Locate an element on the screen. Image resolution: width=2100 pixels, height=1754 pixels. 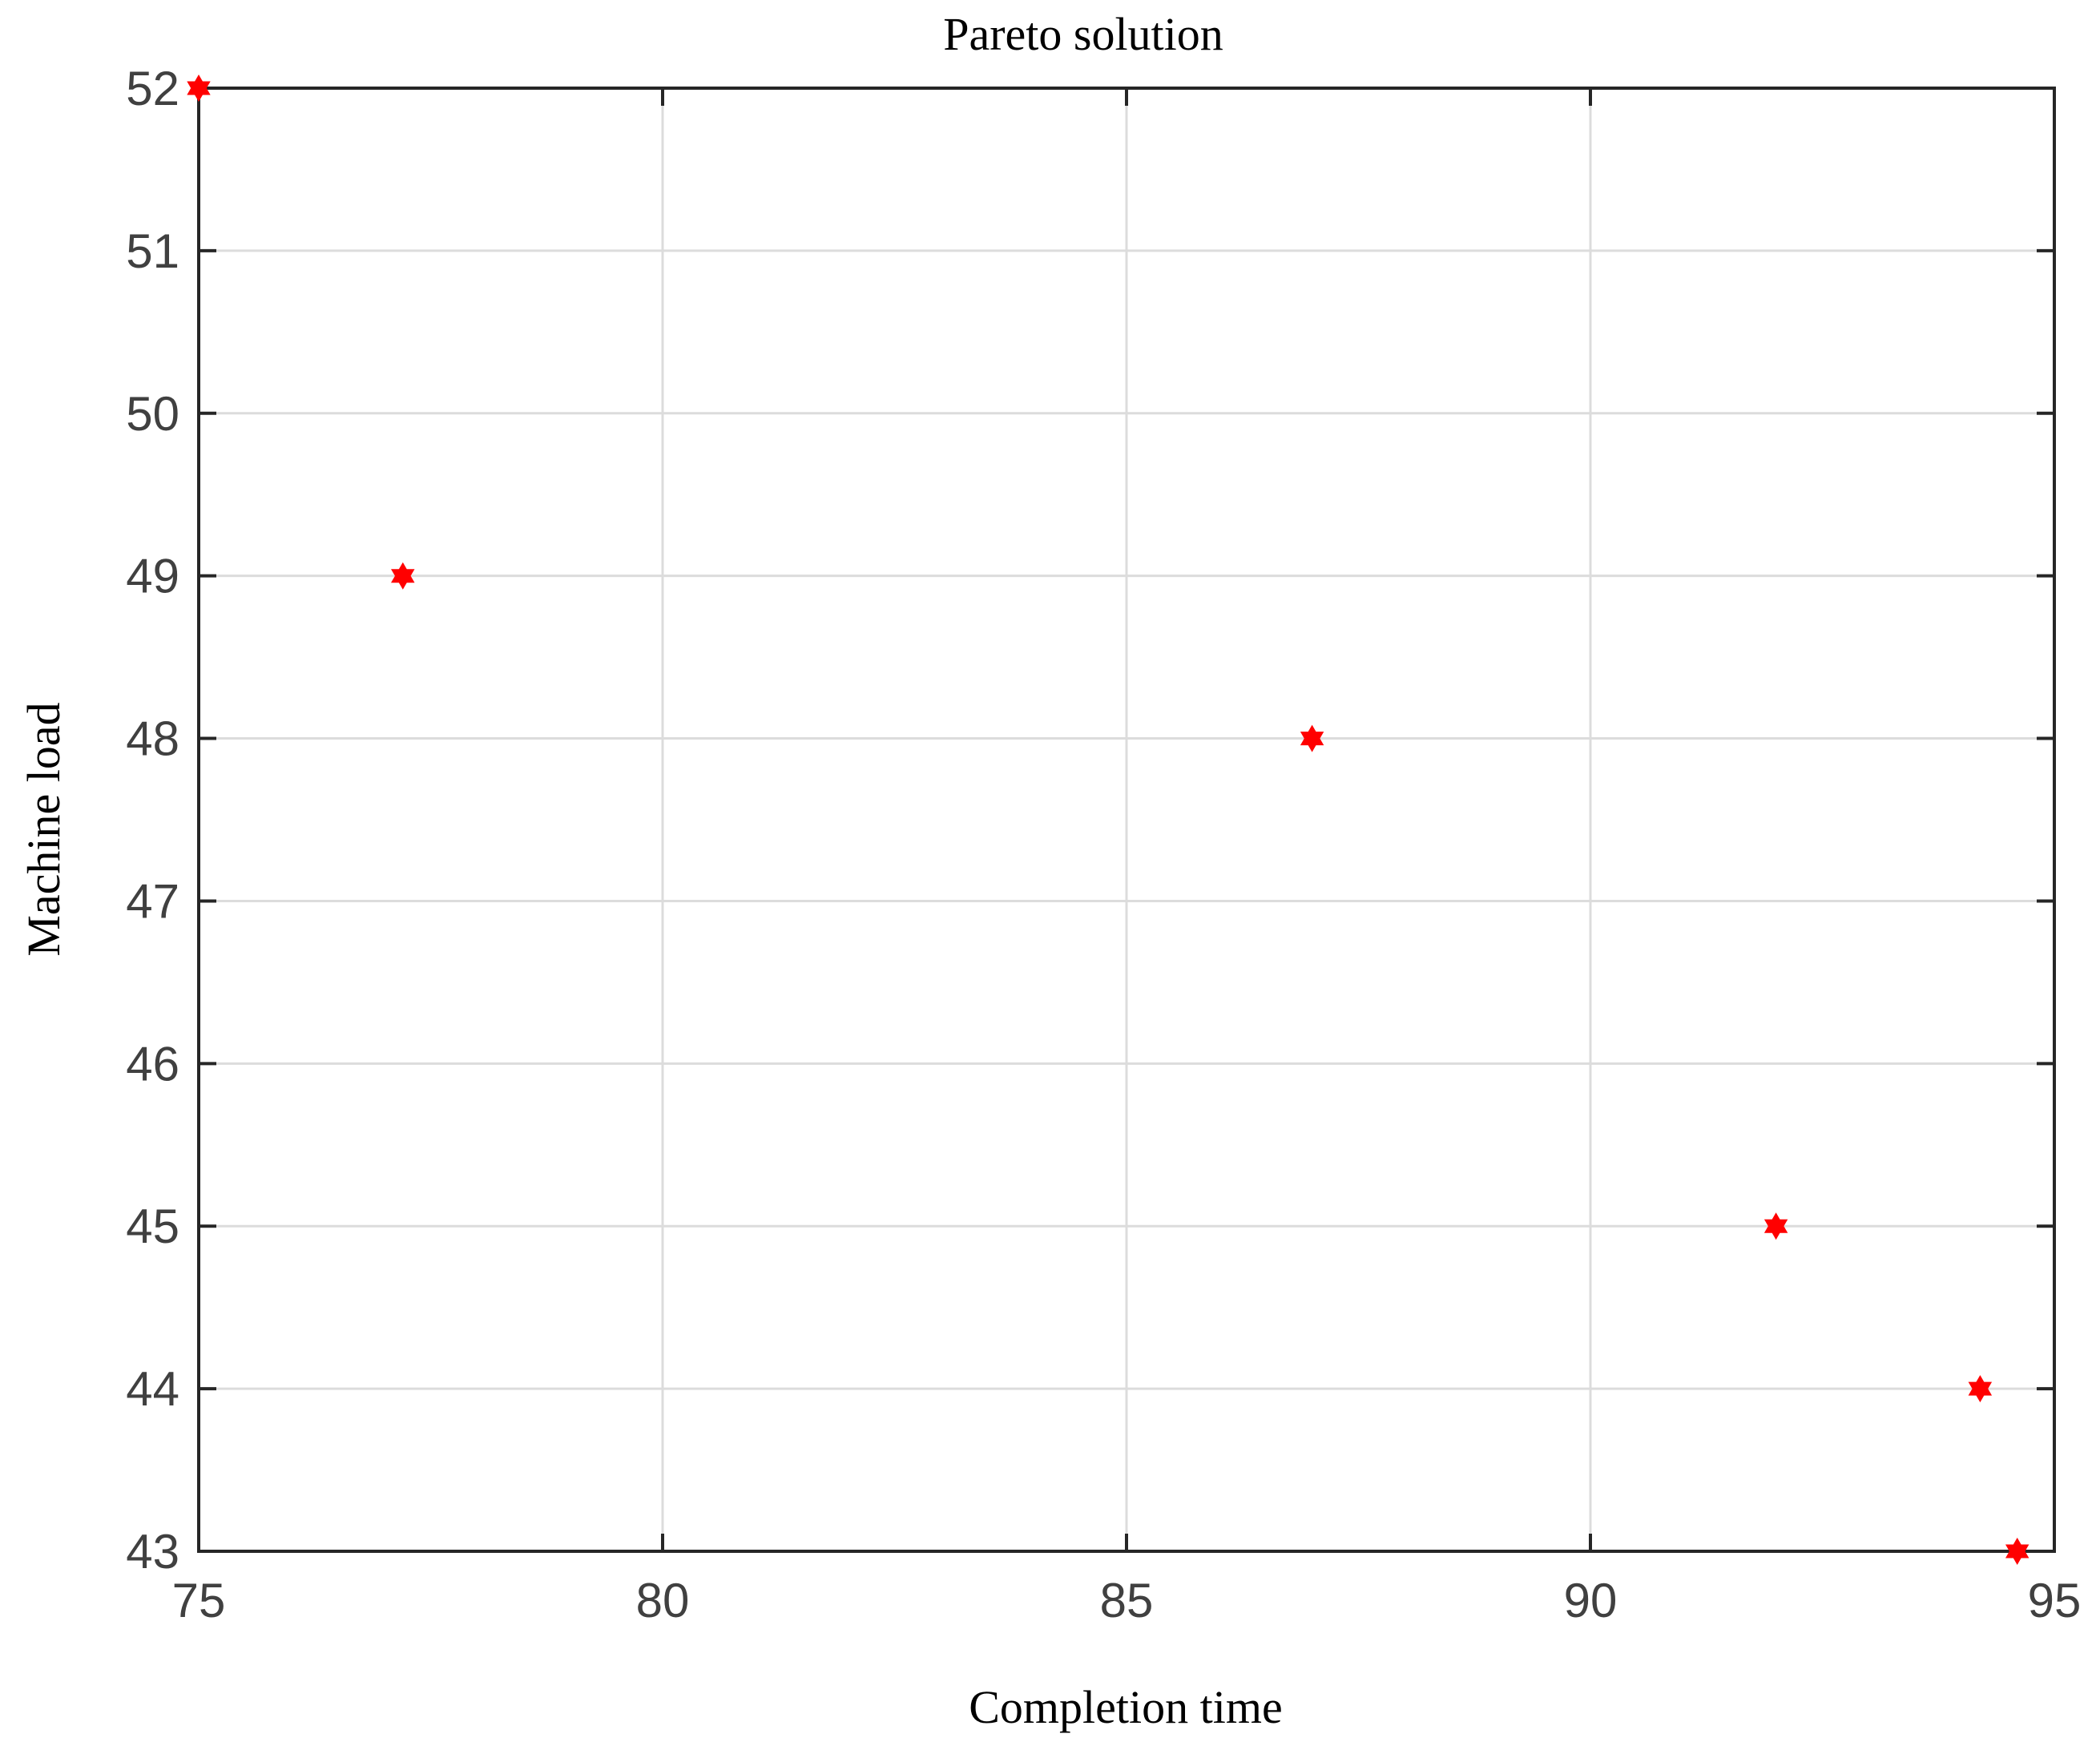
y-tick-label: 52 is located at coordinates (153, 88).